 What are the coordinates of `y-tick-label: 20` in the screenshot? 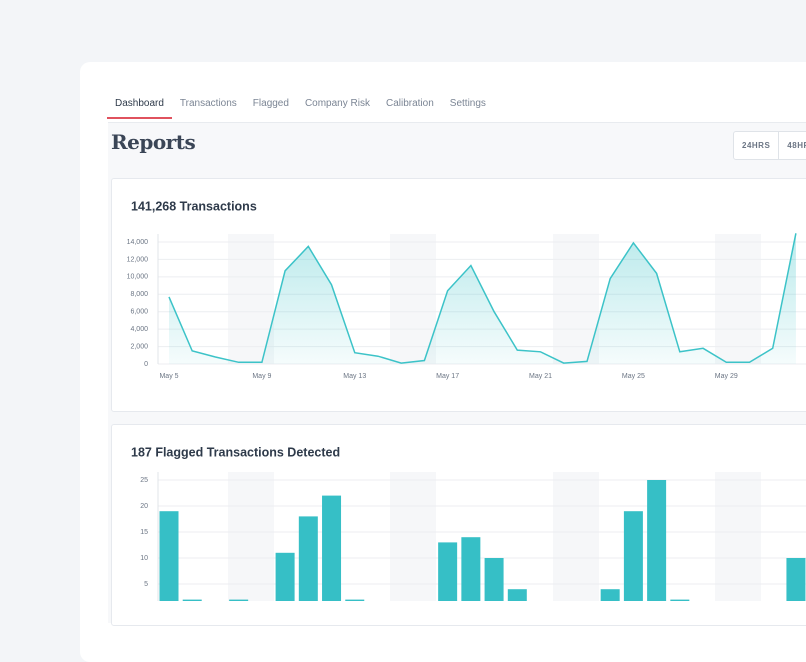 It's located at (144, 506).